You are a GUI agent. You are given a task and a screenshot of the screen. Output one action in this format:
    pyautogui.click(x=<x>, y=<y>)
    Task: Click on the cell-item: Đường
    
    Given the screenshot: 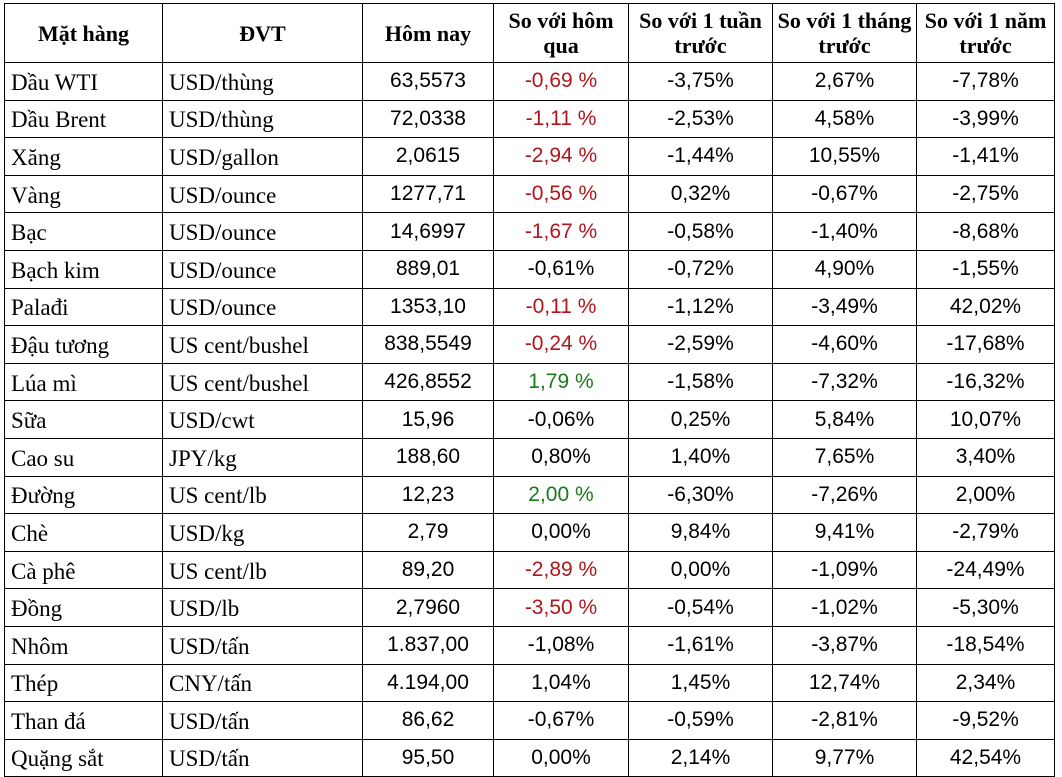 What is the action you would take?
    pyautogui.click(x=83, y=495)
    